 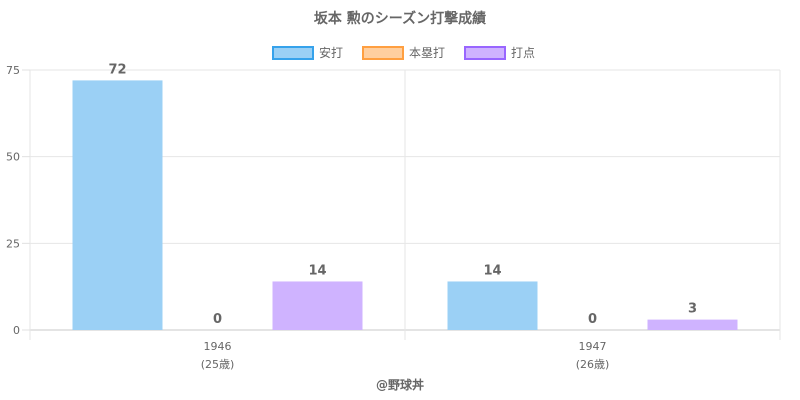 I want to click on legend-item-3: 打点, so click(x=499, y=53).